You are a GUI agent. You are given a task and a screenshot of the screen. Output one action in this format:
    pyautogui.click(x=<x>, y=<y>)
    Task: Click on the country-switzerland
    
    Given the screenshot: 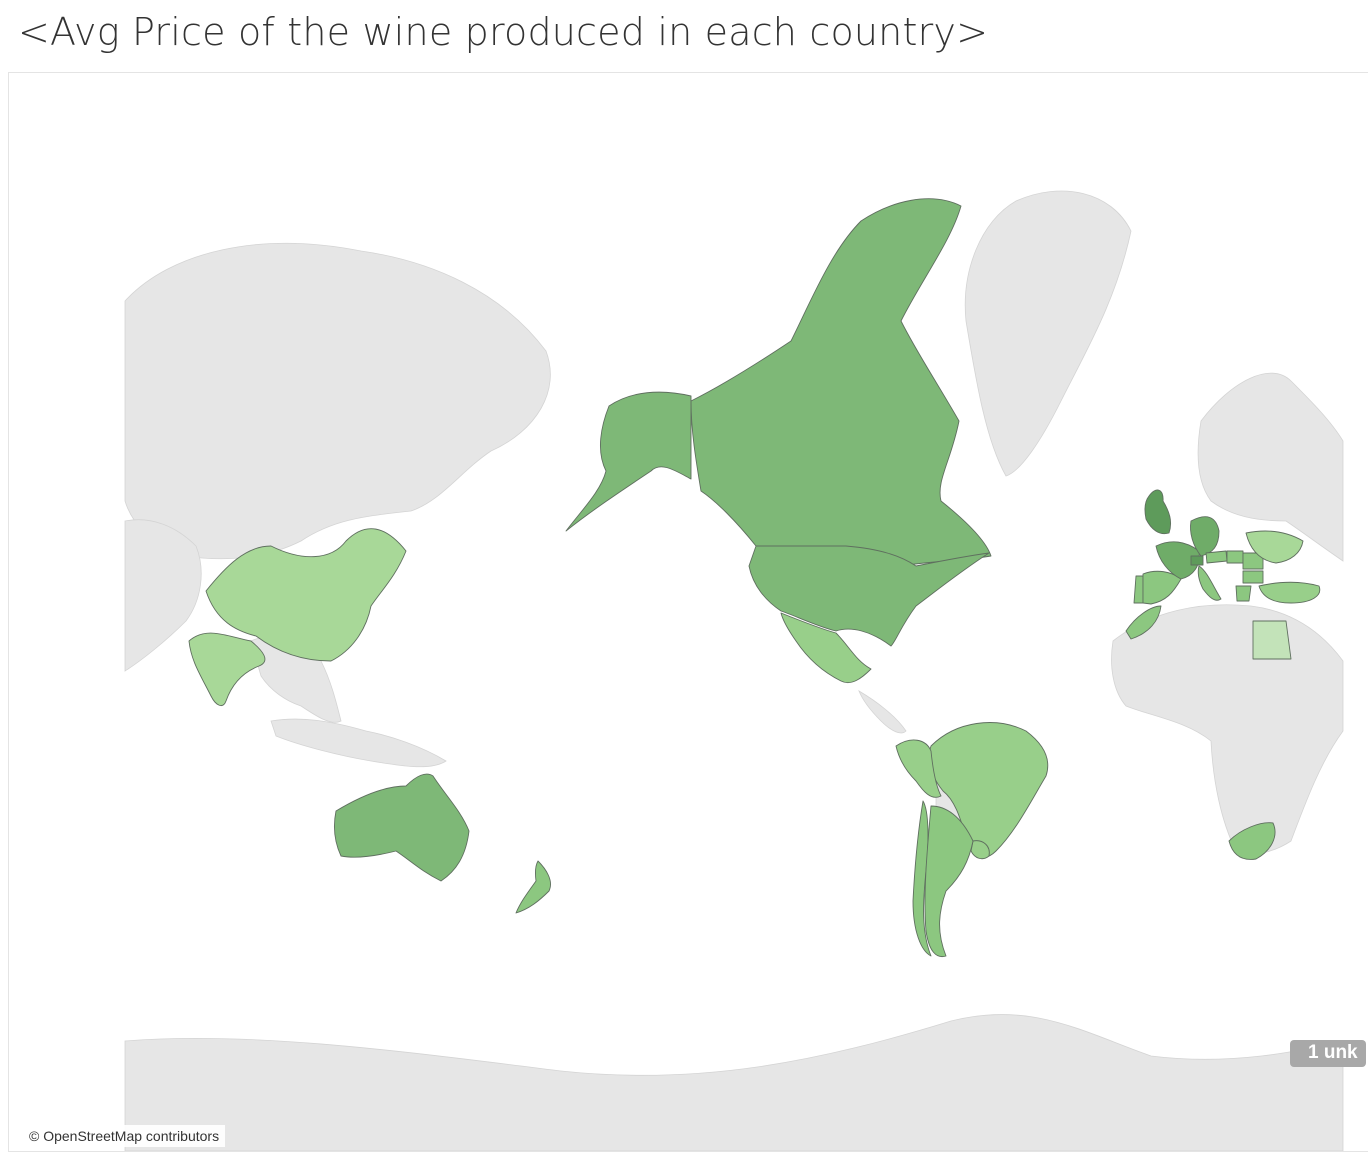 What is the action you would take?
    pyautogui.click(x=1197, y=560)
    